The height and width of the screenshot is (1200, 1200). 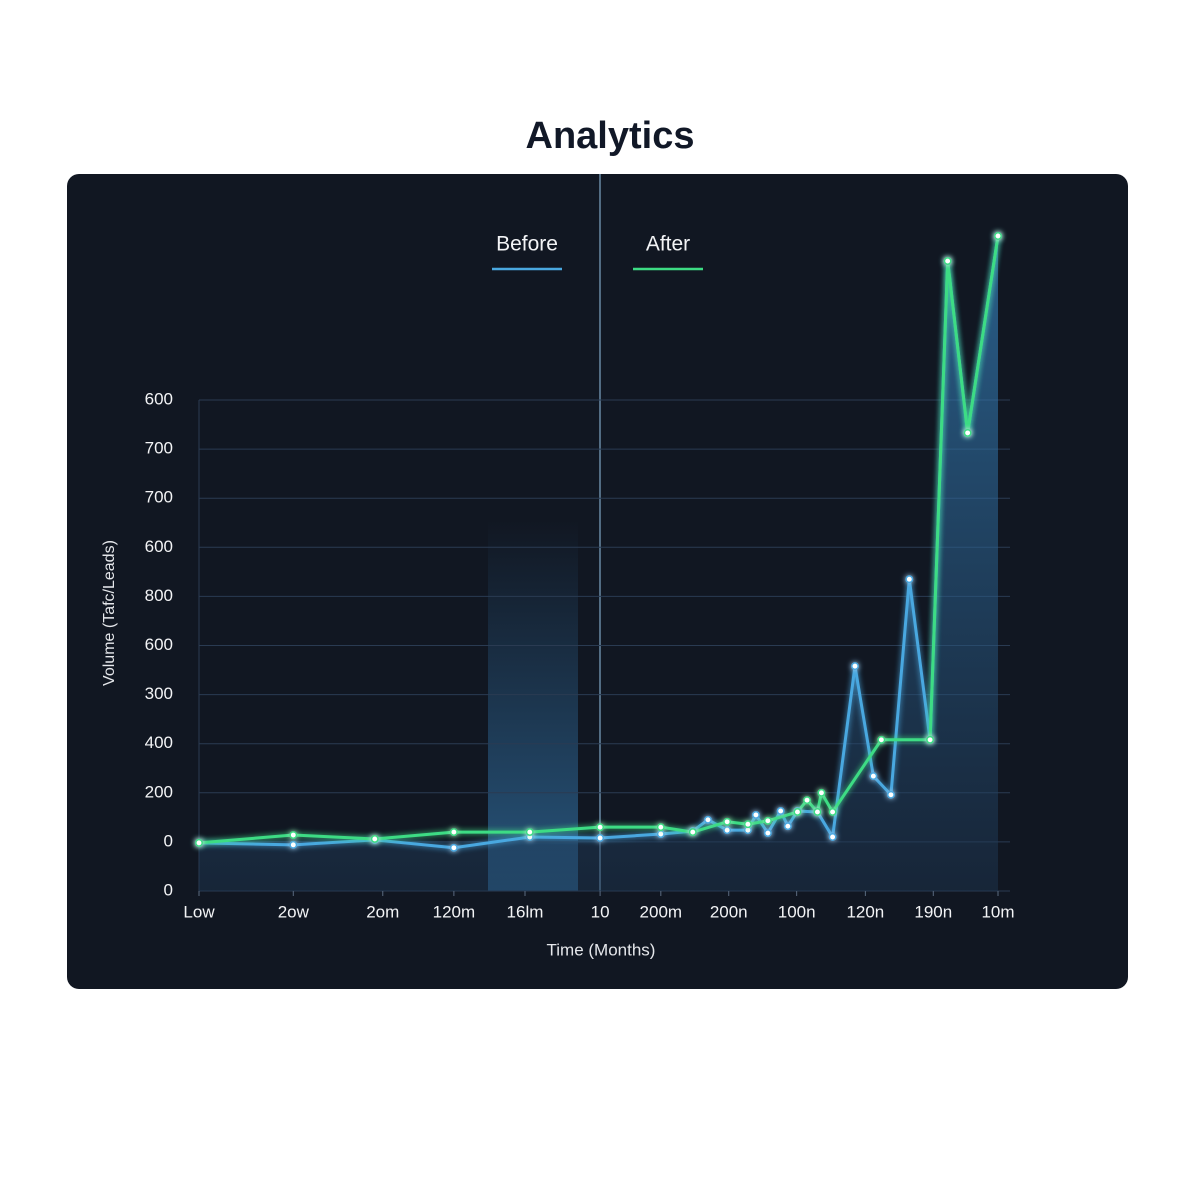 I want to click on x-tick-label: Low, so click(x=199, y=911).